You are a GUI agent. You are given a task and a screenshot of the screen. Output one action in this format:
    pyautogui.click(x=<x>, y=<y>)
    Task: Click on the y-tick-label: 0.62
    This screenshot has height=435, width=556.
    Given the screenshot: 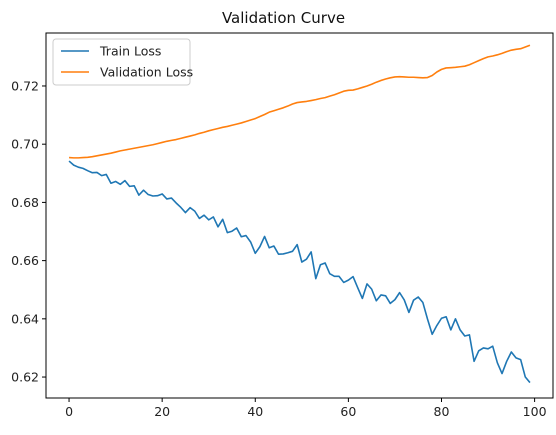 What is the action you would take?
    pyautogui.click(x=25, y=377)
    